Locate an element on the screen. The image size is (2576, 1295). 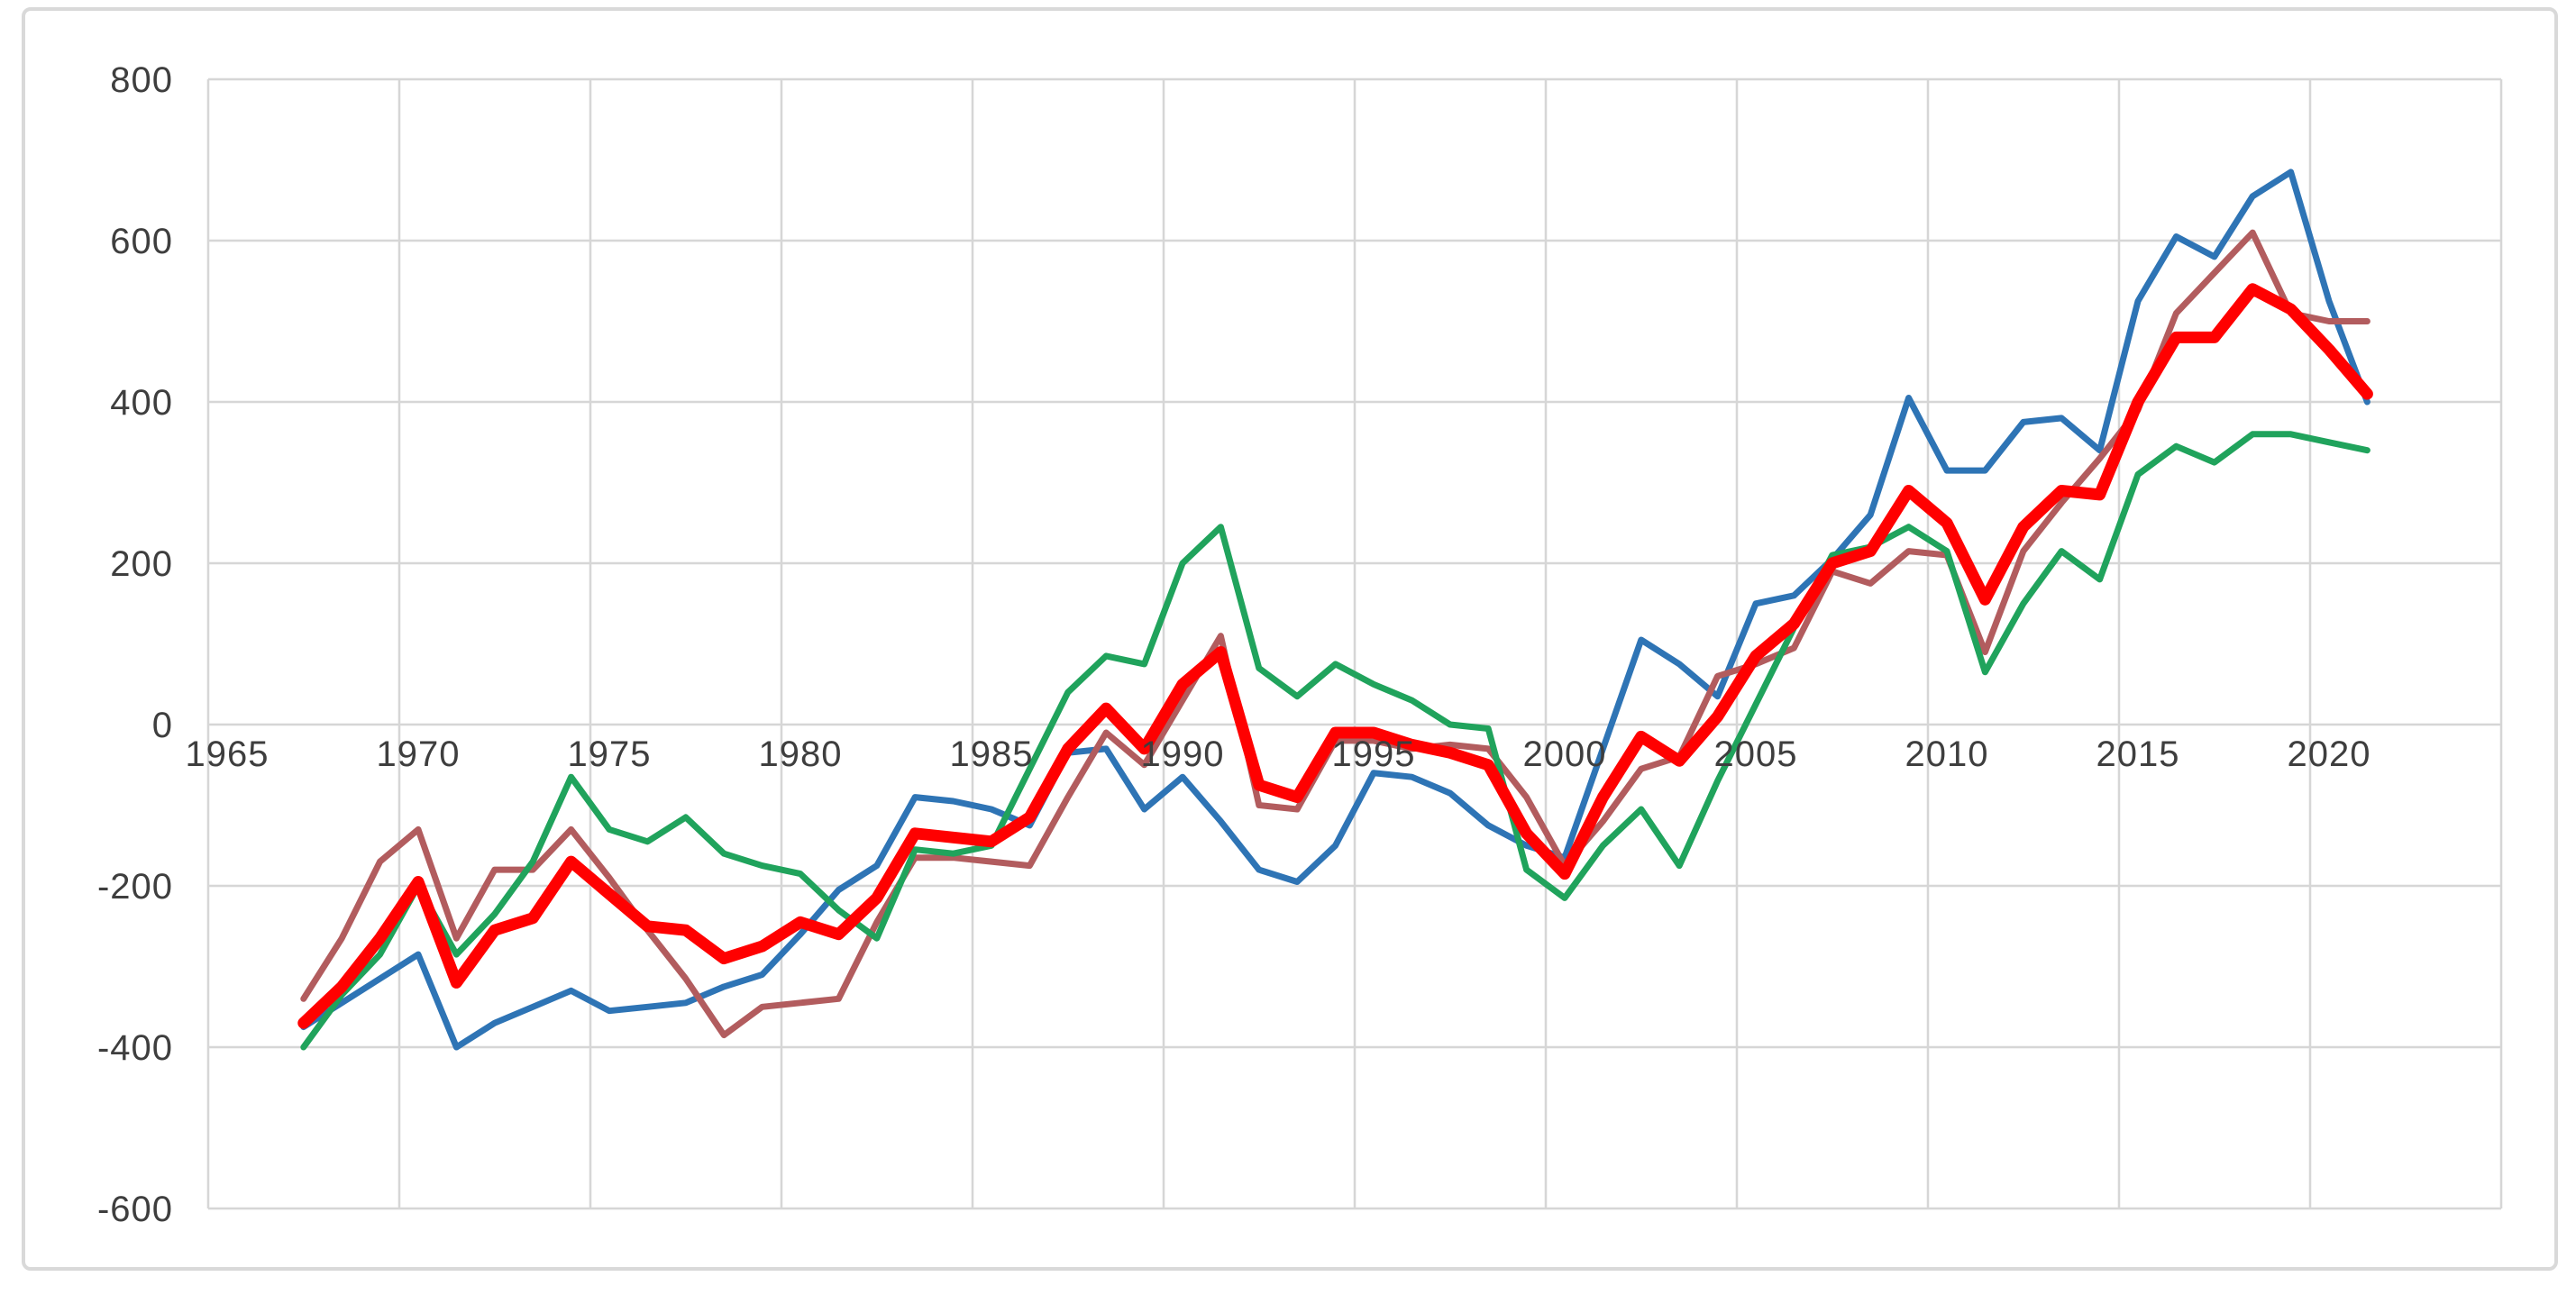
y-tick-label: 400 is located at coordinates (141, 403).